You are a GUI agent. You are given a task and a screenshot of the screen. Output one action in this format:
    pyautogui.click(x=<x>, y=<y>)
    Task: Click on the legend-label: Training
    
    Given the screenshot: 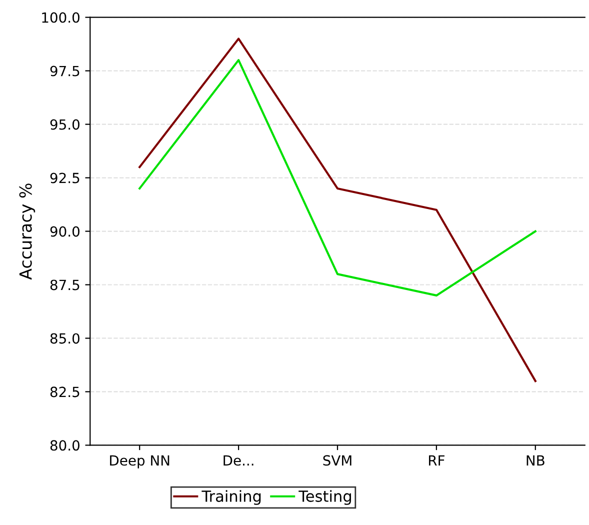 What is the action you would take?
    pyautogui.click(x=231, y=497)
    